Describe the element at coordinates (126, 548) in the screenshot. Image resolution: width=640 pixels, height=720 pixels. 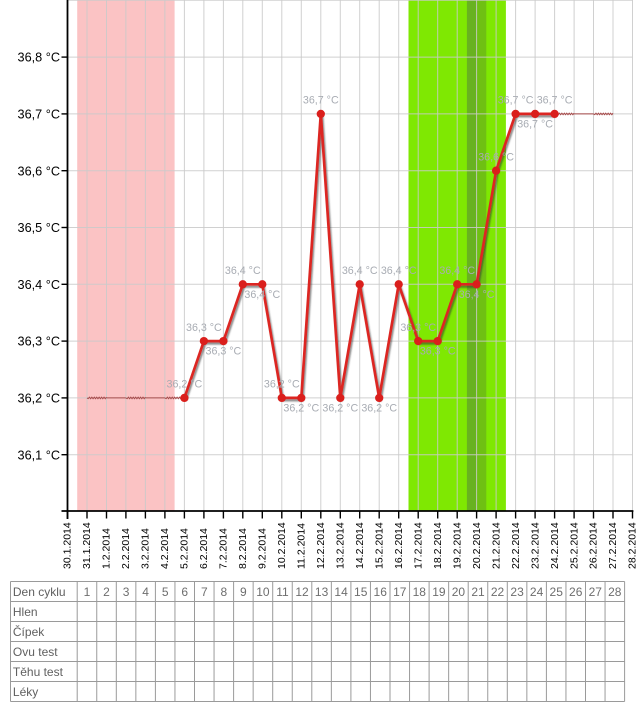
I see `svg-text: 2.2.2014` at that location.